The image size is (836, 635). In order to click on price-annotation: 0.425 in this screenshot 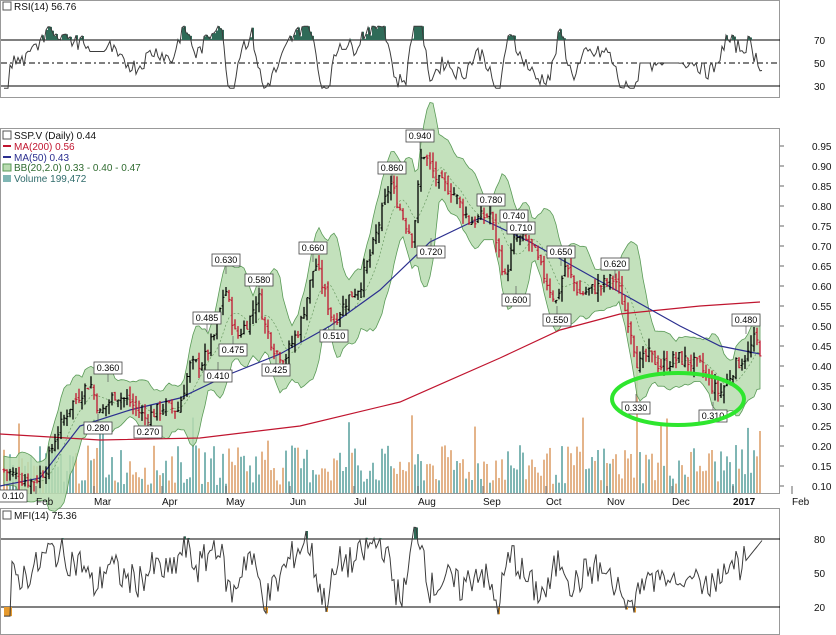, I will do `click(276, 366)`.